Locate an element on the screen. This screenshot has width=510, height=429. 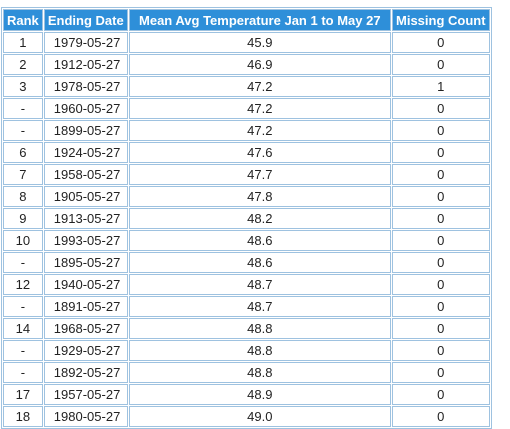
ending-date-cell: 1979-05-27 is located at coordinates (85, 42).